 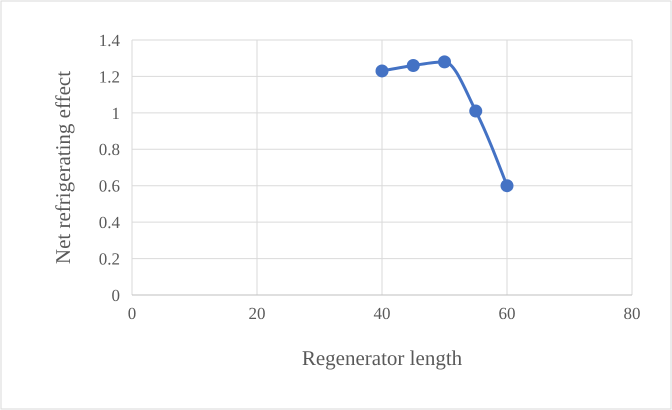 I want to click on y-tick-label: 0, so click(x=116, y=295).